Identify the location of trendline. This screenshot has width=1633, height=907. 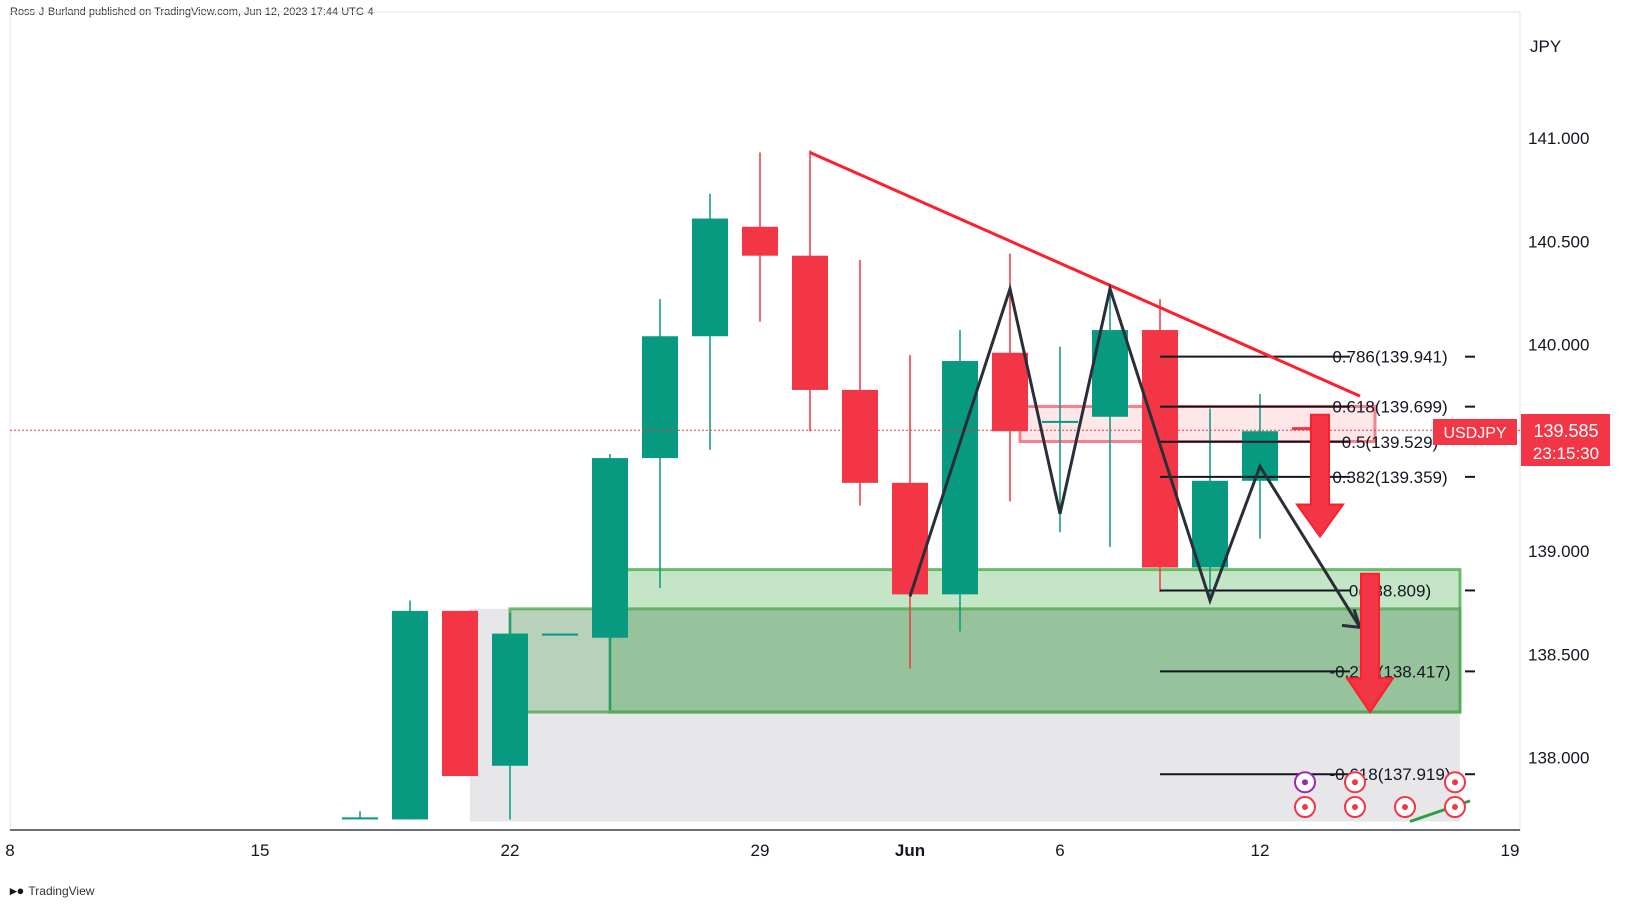
(1085, 274).